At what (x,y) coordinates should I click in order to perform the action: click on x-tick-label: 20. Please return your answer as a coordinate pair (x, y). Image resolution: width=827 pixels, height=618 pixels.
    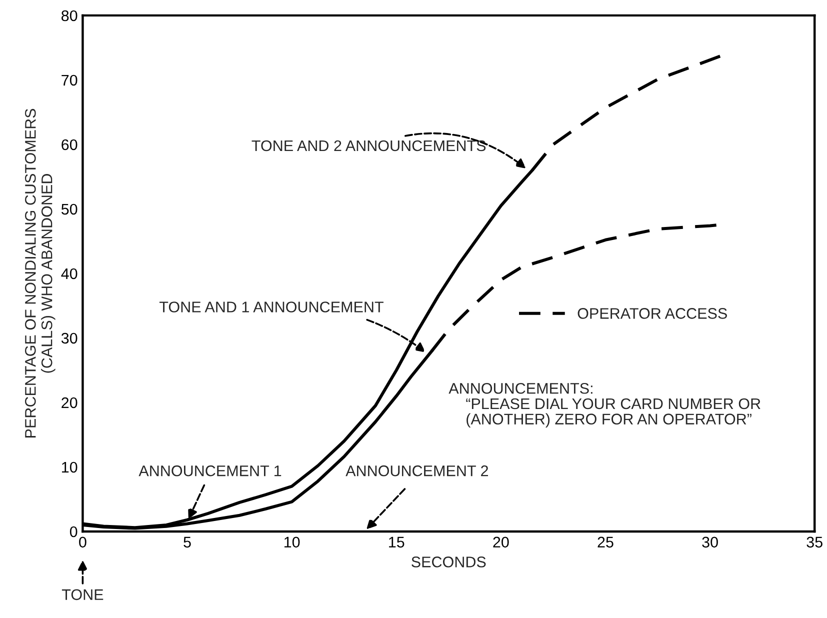
    Looking at the image, I should click on (501, 542).